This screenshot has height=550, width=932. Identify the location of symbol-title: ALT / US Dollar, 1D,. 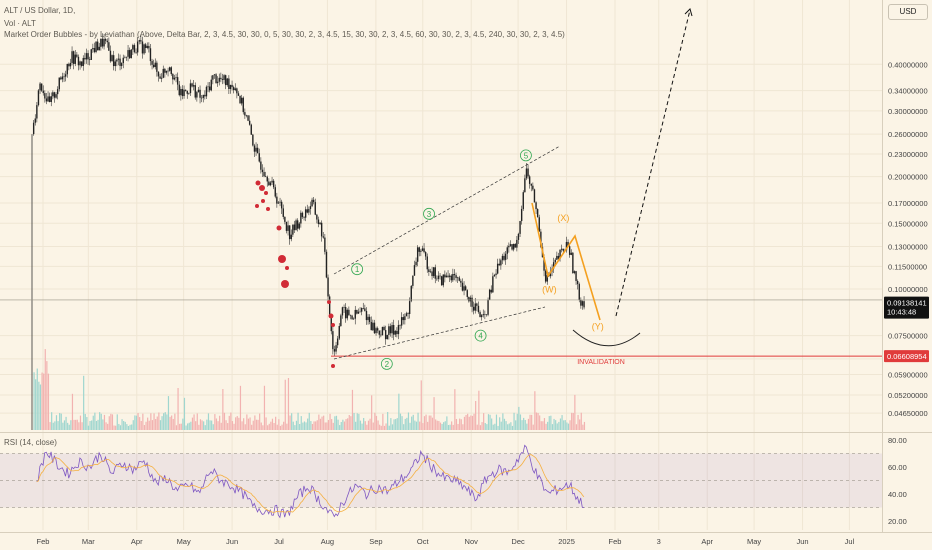
(40, 10).